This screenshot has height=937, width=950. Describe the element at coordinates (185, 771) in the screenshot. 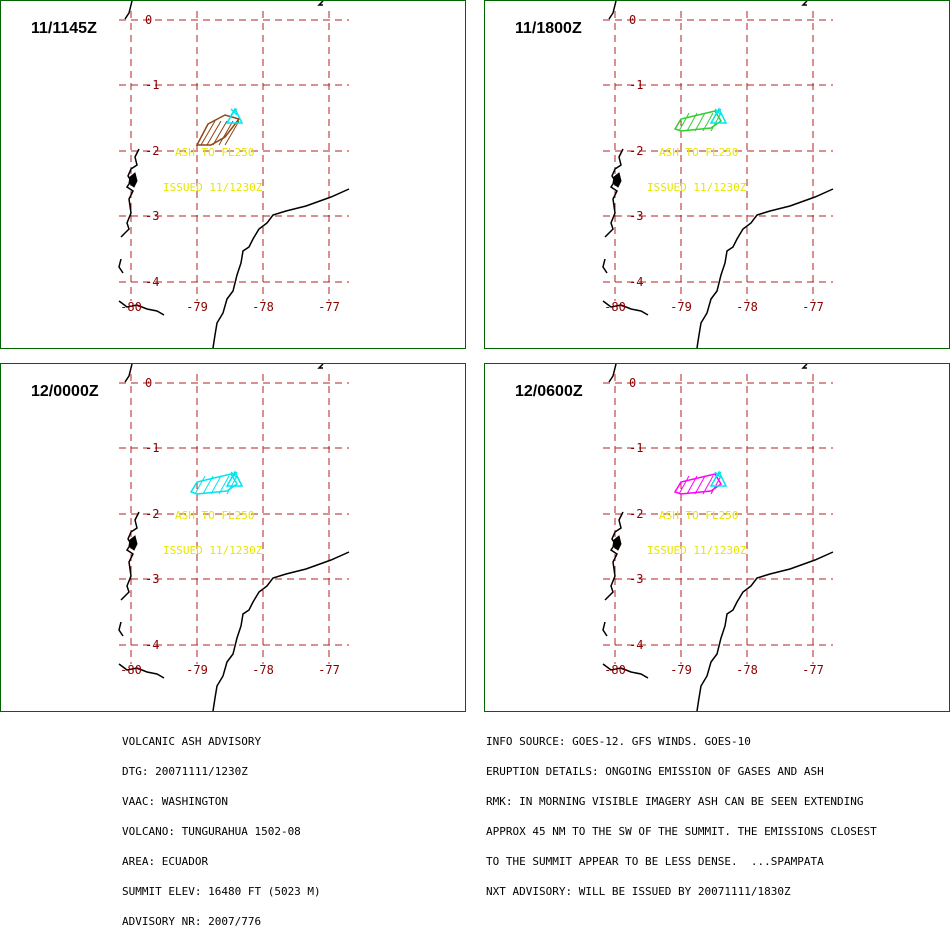

I see `advisory-line: DTG: 20071111/1230Z` at that location.